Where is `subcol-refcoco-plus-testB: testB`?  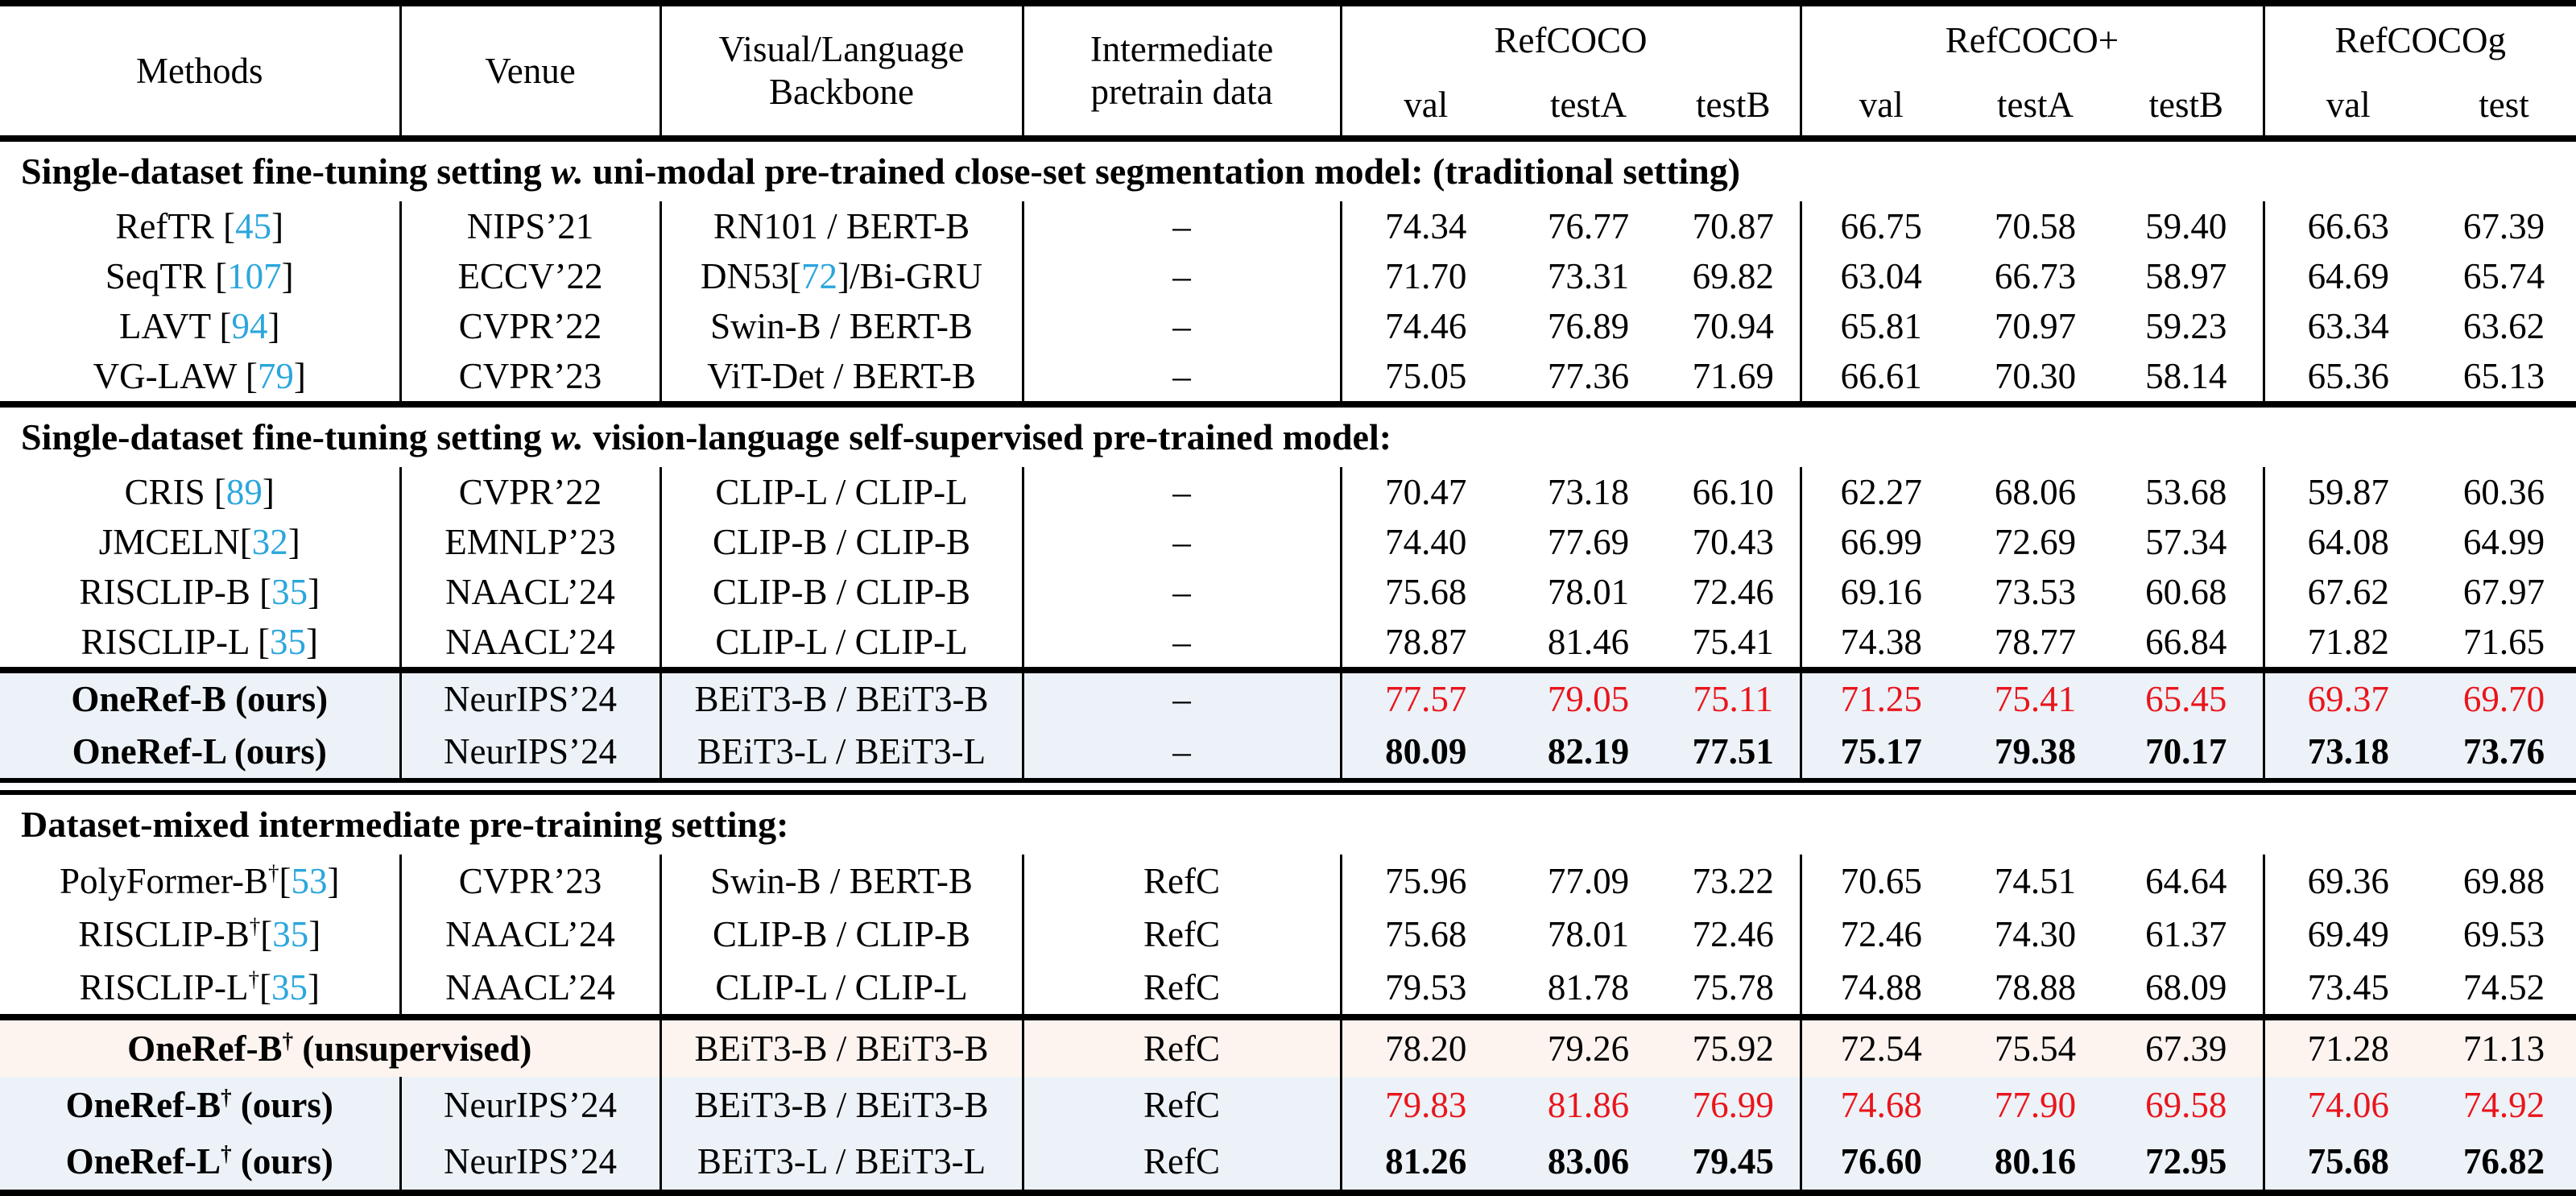 subcol-refcoco-plus-testB: testB is located at coordinates (2187, 105).